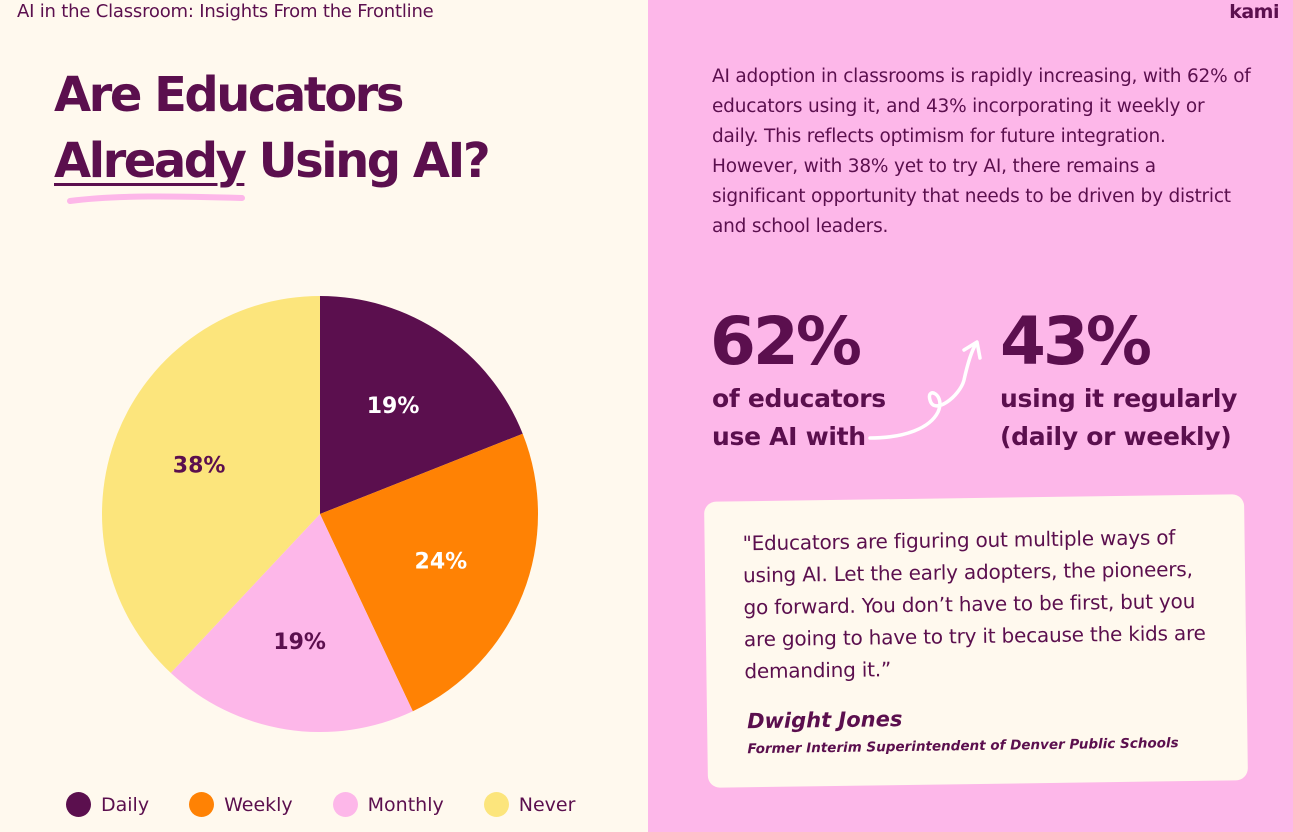  Describe the element at coordinates (78, 804) in the screenshot. I see `legend-swatch-daily` at that location.